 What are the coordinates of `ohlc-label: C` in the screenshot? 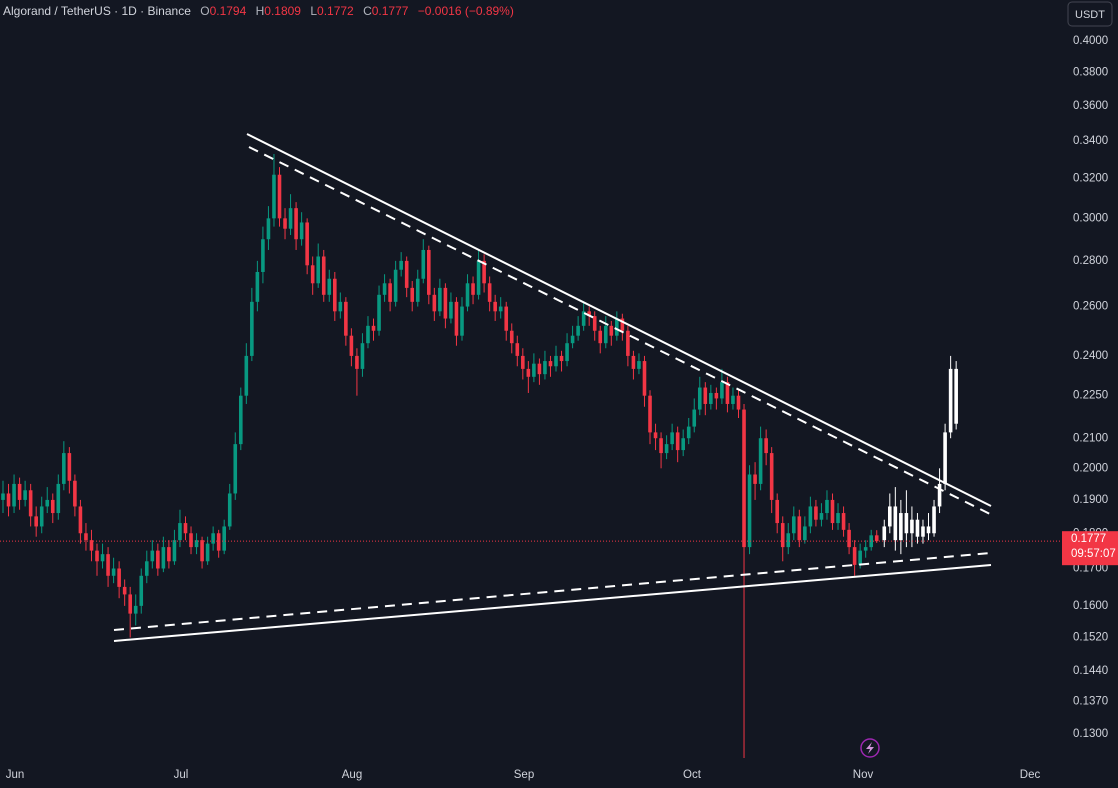 It's located at (367, 11).